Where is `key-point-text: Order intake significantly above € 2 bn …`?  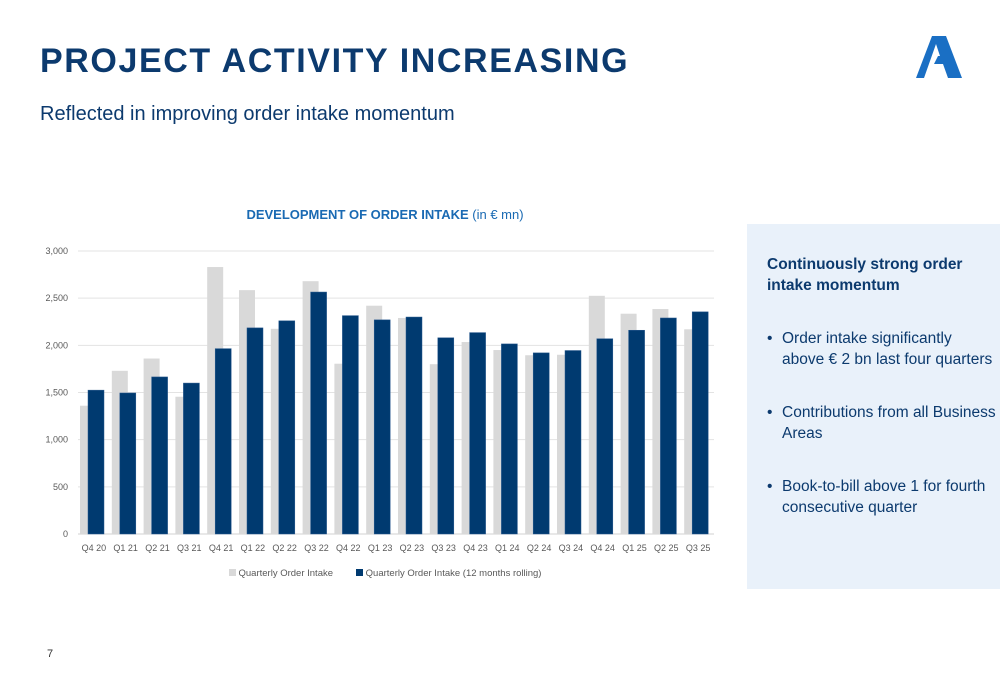 key-point-text: Order intake significantly above € 2 bn … is located at coordinates (887, 349).